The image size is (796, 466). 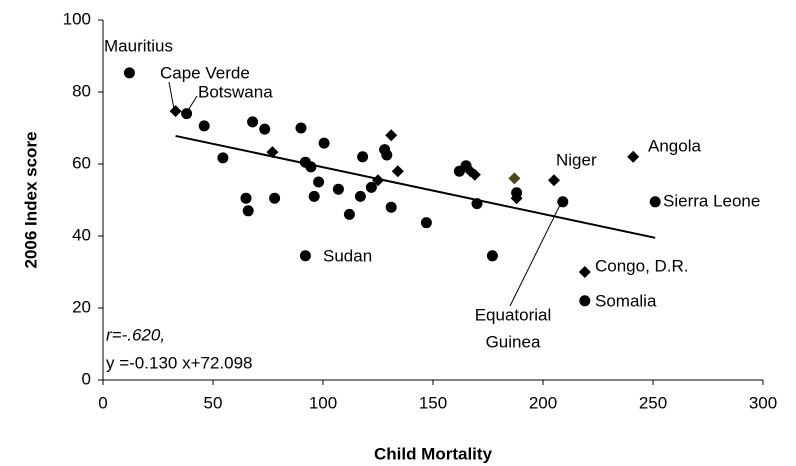 I want to click on x-axis-title: Child Mortality, so click(x=433, y=453).